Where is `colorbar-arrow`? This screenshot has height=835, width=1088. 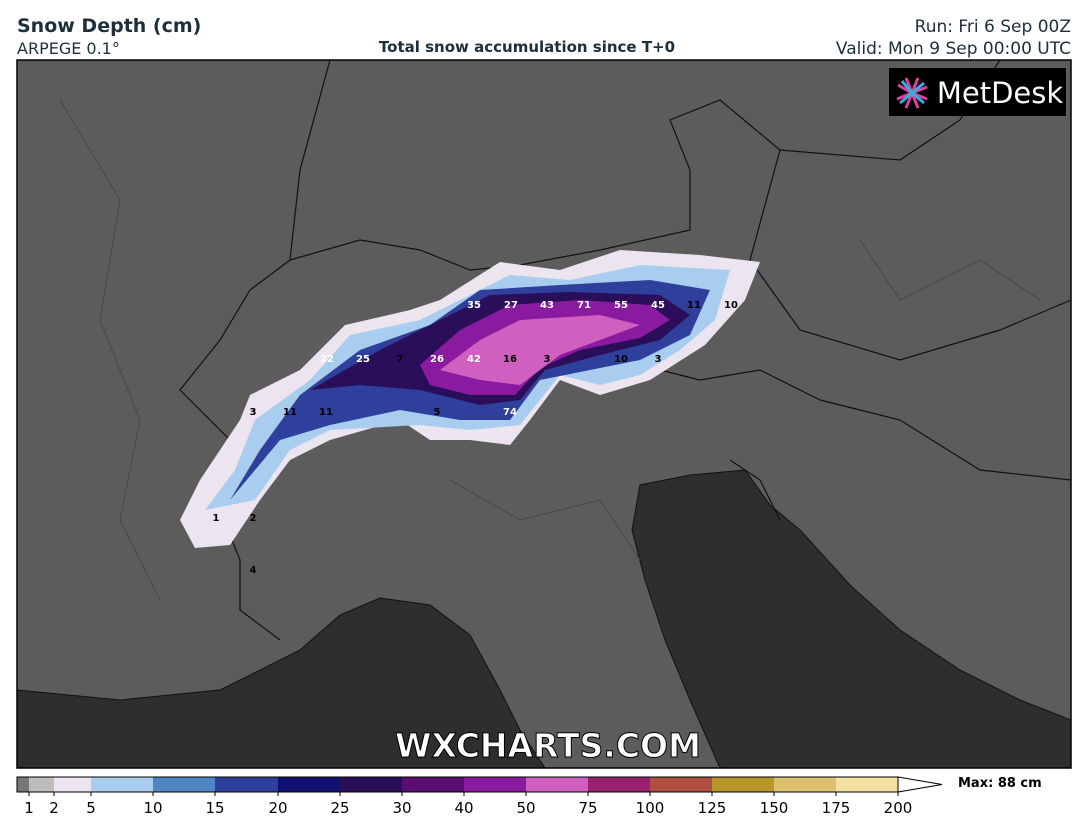 colorbar-arrow is located at coordinates (920, 784).